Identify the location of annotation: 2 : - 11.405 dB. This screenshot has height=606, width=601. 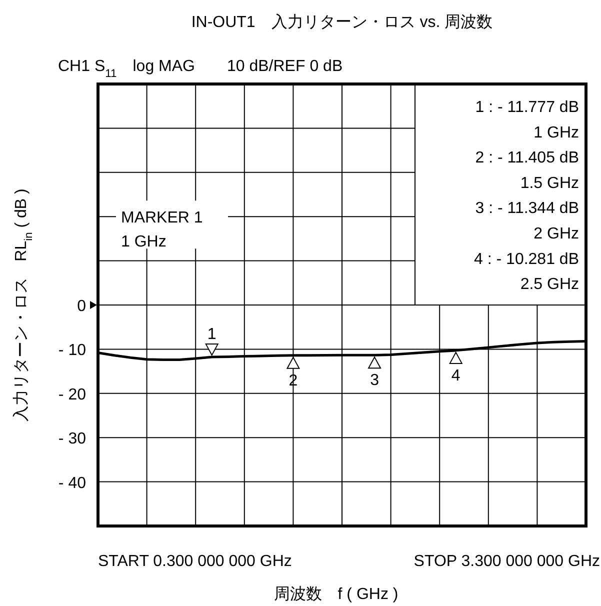
(527, 158).